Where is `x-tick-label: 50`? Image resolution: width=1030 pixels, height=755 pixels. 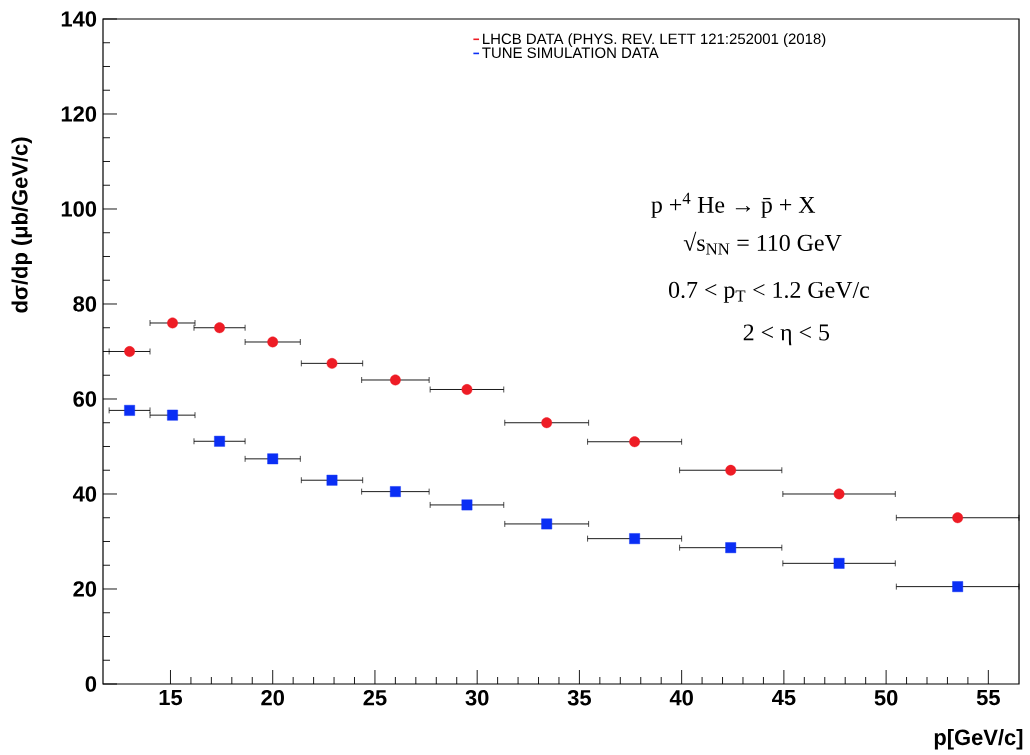
x-tick-label: 50 is located at coordinates (886, 697).